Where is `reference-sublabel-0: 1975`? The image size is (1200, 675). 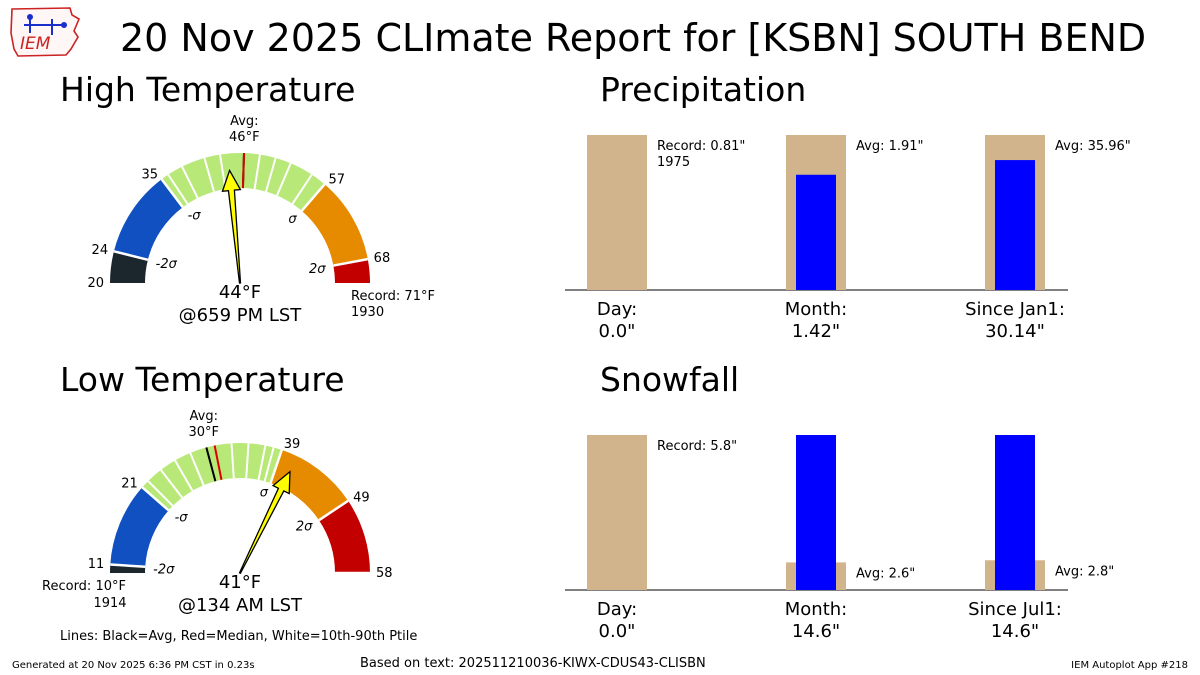 reference-sublabel-0: 1975 is located at coordinates (673, 162).